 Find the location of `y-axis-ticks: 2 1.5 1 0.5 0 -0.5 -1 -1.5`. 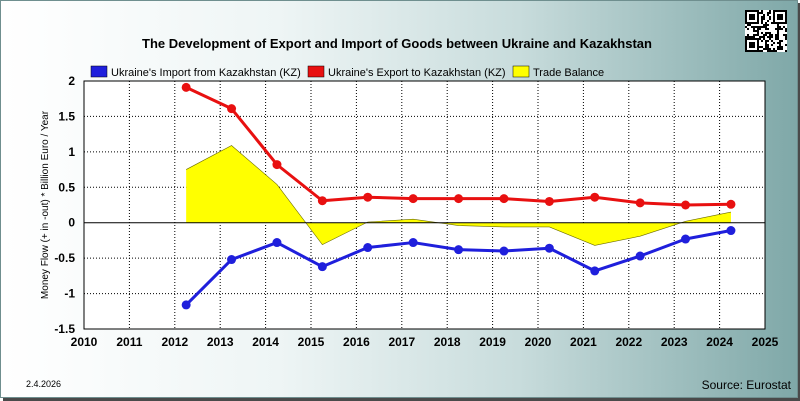

y-axis-ticks: 2 1.5 1 0.5 0 -0.5 -1 -1.5 is located at coordinates (64, 205).